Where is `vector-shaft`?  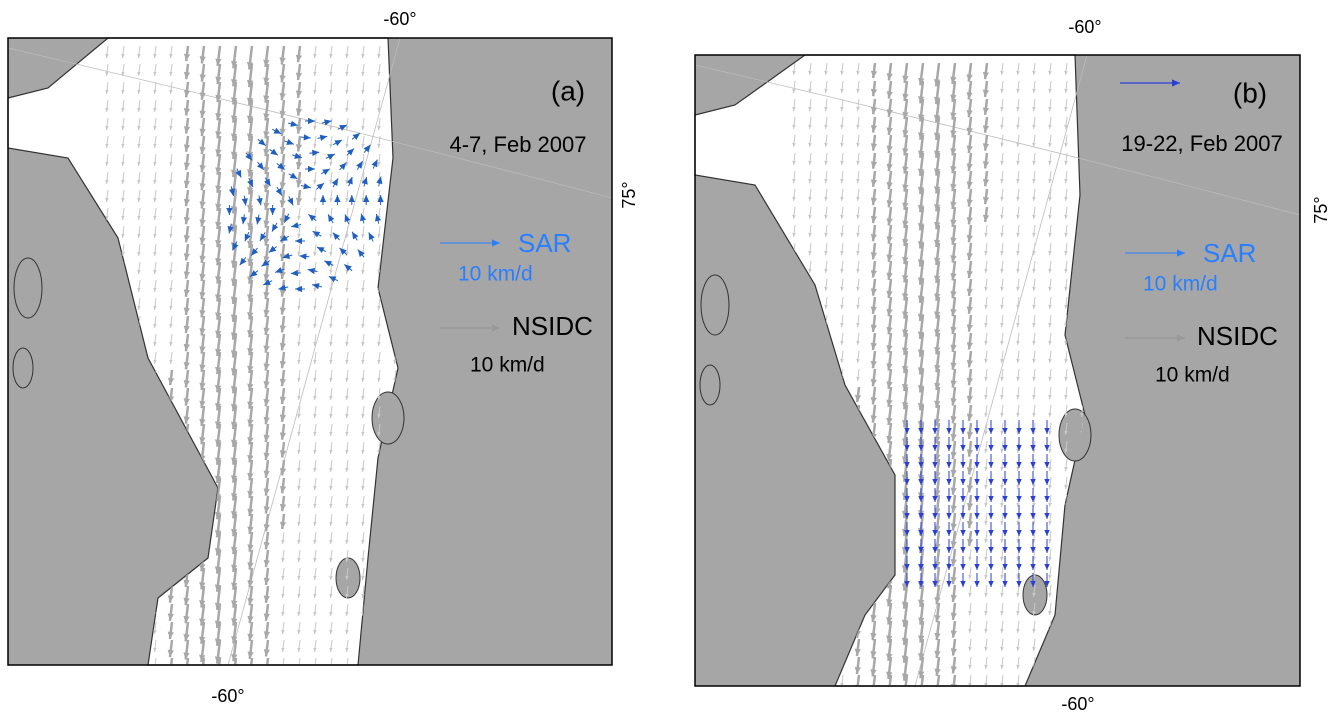
vector-shaft is located at coordinates (251, 661).